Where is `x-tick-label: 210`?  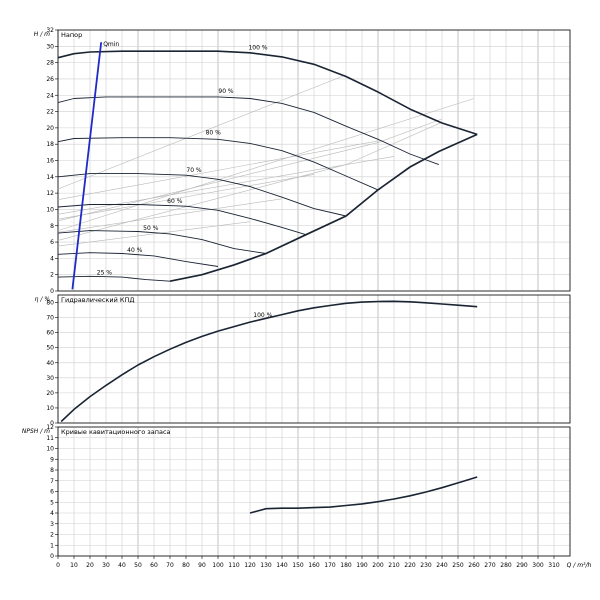 x-tick-label: 210 is located at coordinates (394, 565).